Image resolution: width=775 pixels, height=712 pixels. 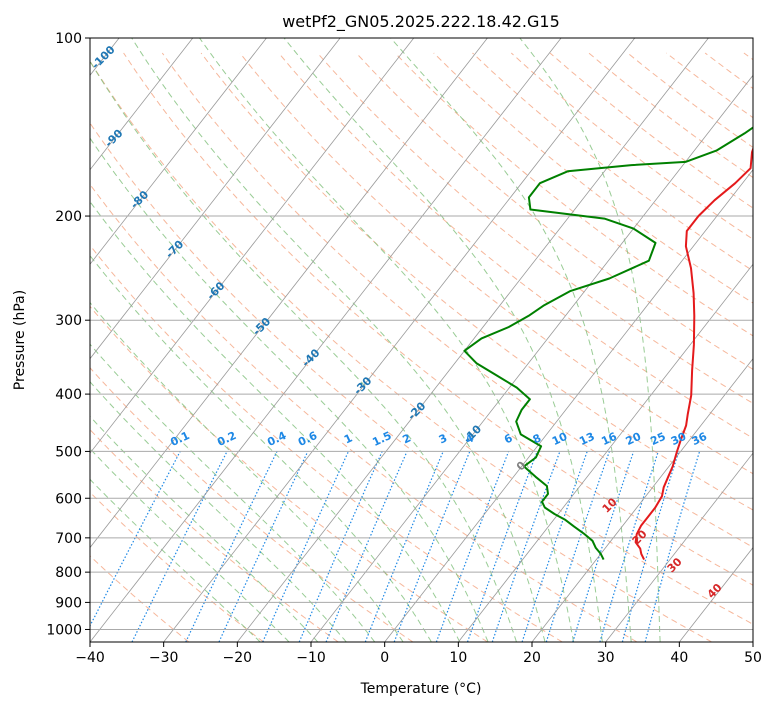 What do you see at coordinates (679, 658) in the screenshot?
I see `x-tick-label: 40` at bounding box center [679, 658].